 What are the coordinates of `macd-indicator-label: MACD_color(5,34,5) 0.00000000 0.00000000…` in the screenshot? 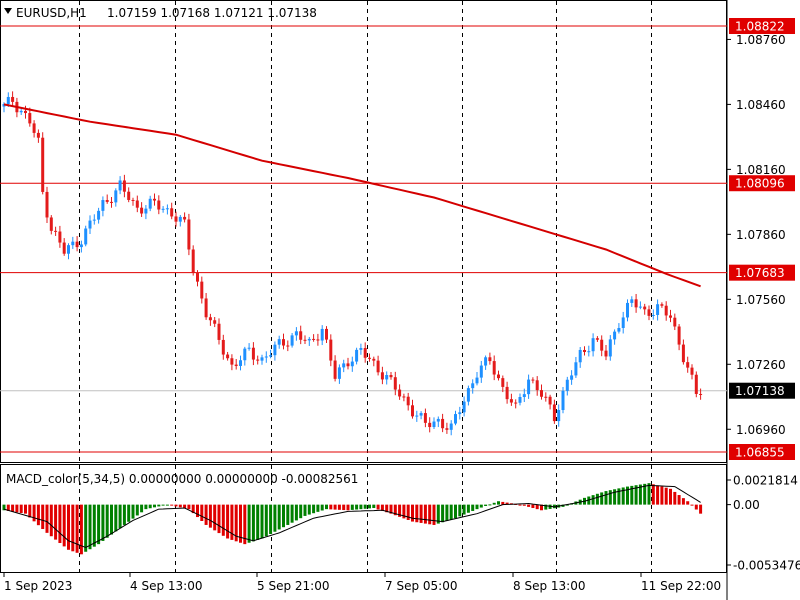 It's located at (182, 479).